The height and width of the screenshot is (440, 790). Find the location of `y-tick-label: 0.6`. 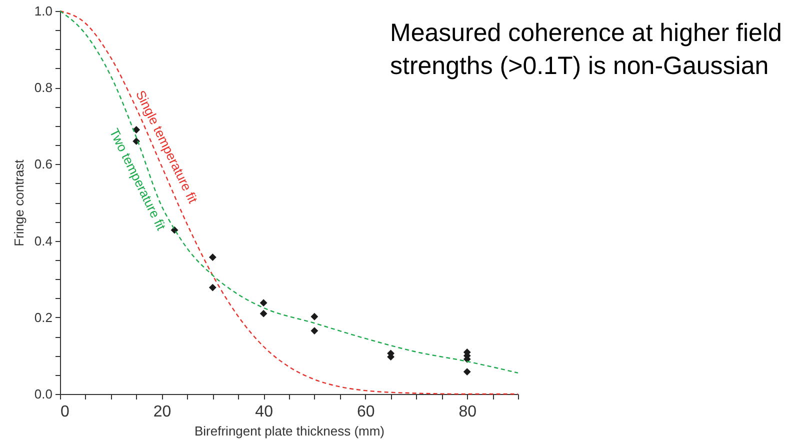

y-tick-label: 0.6 is located at coordinates (43, 164).